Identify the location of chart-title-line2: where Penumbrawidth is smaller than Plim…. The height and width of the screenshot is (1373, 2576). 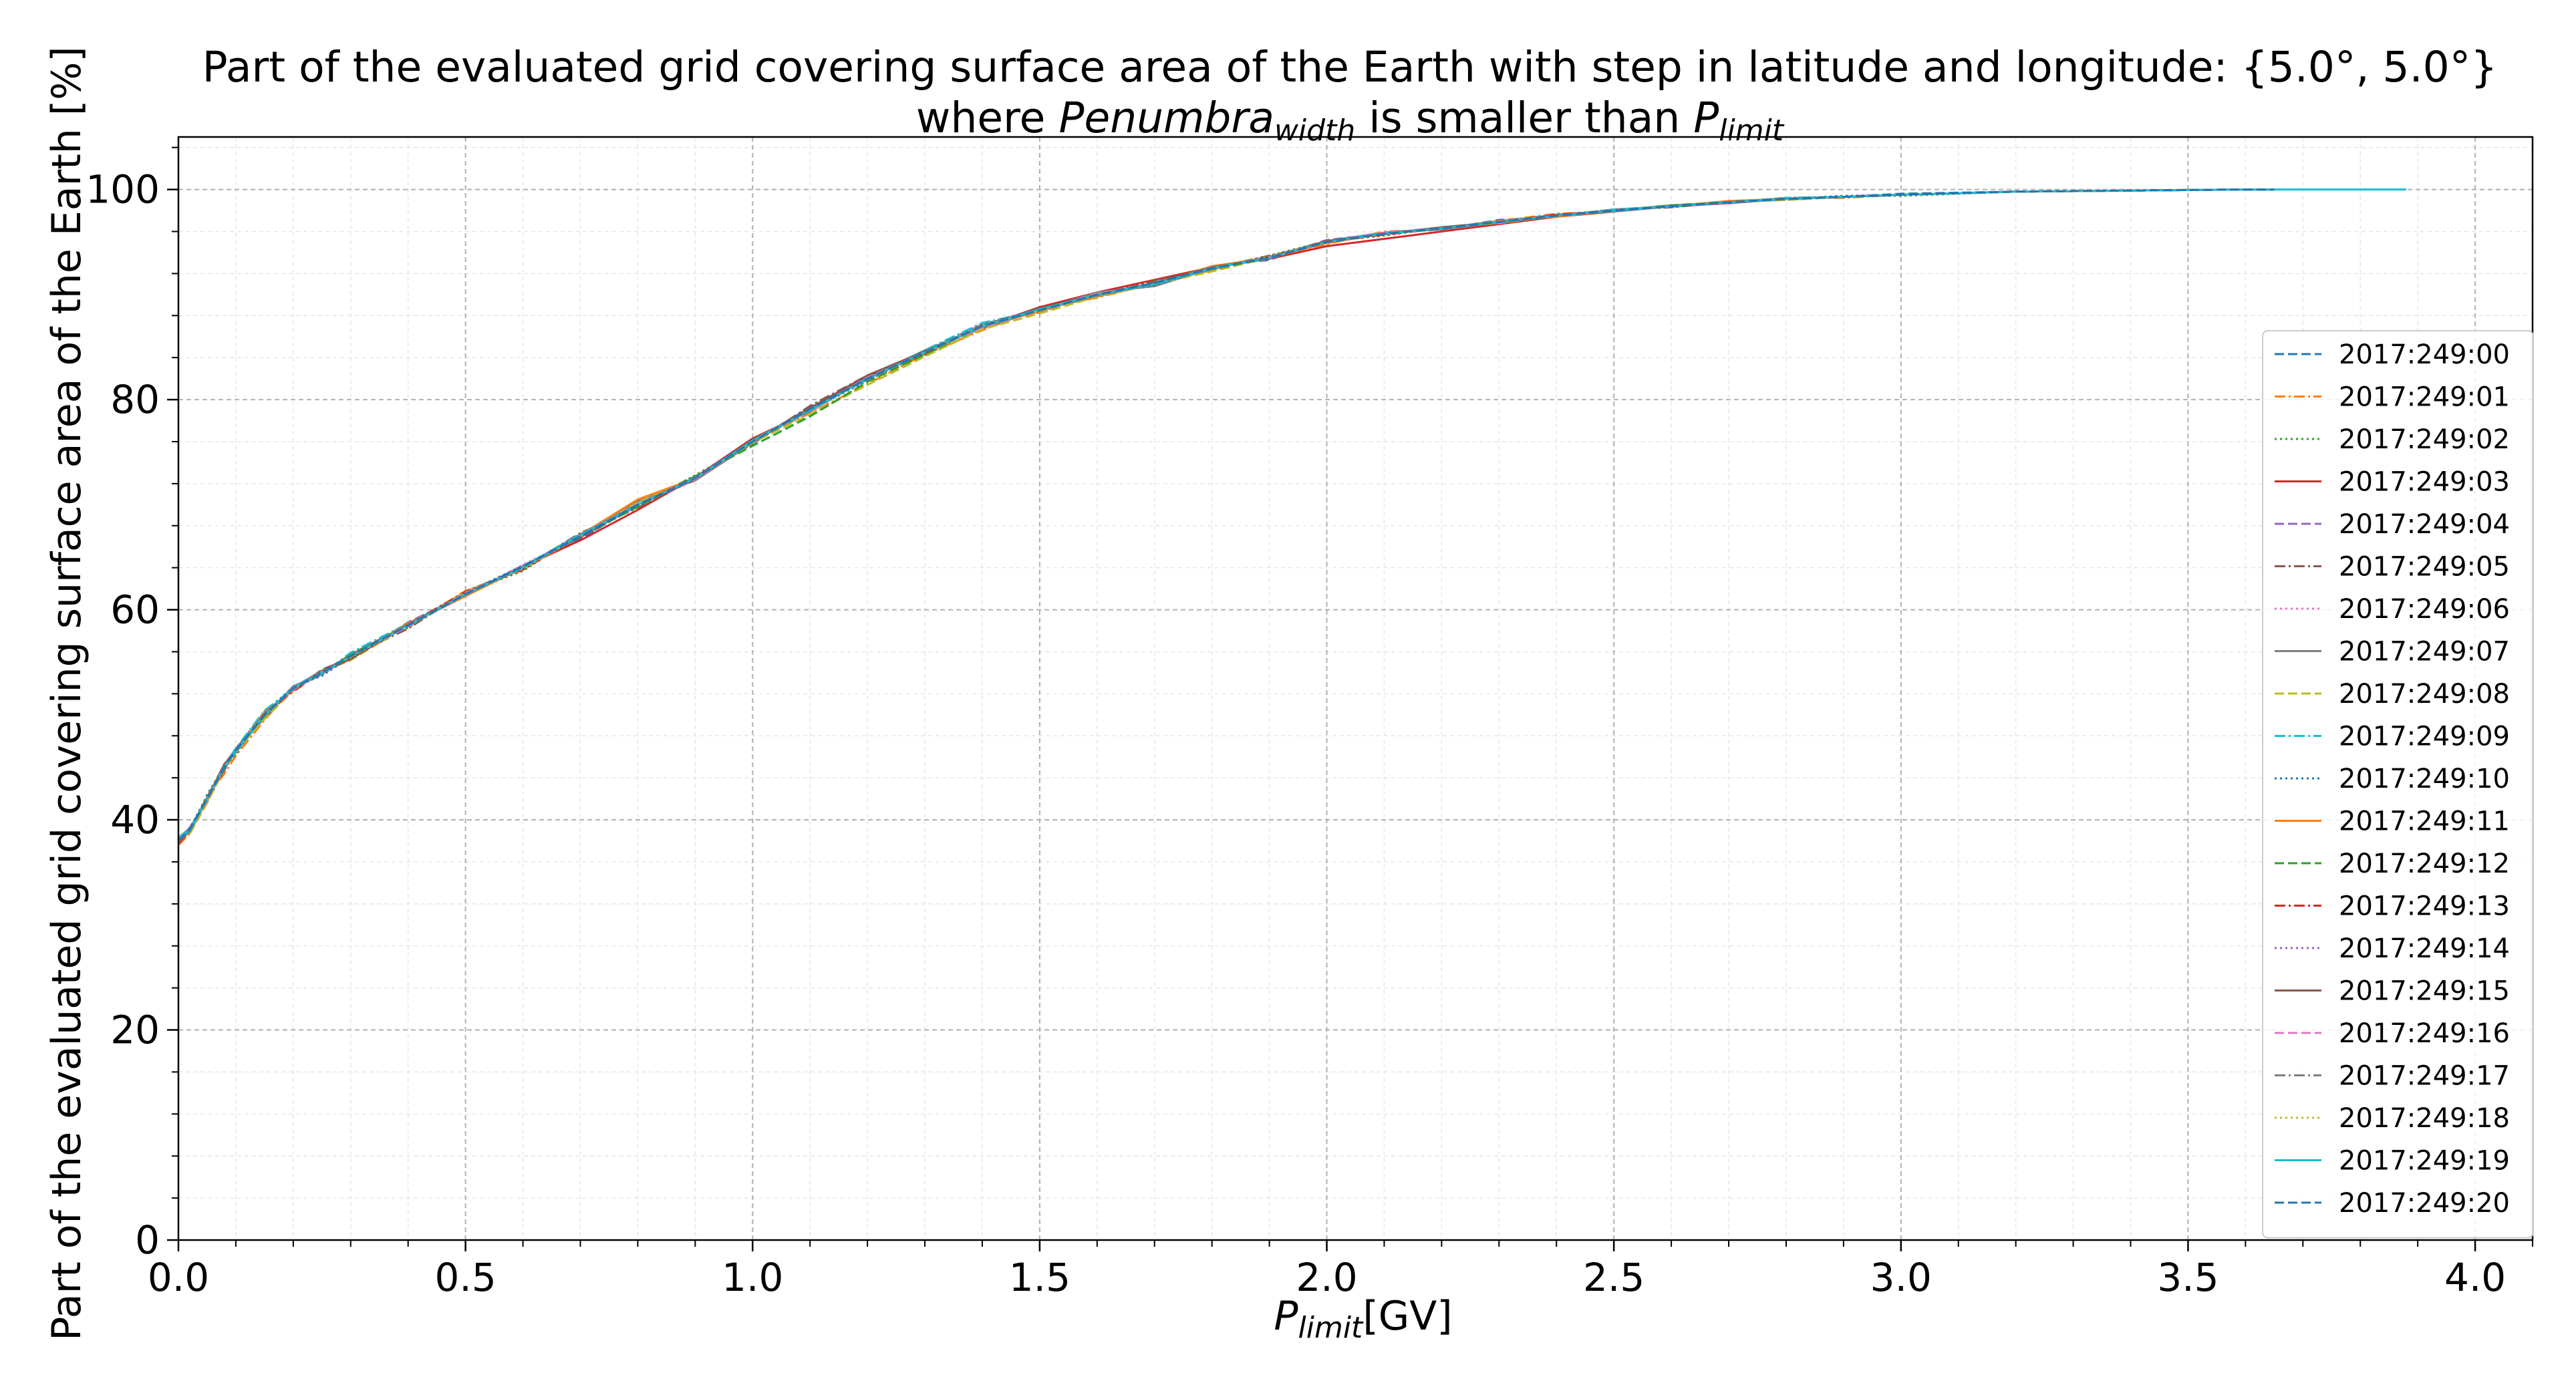
(1350, 121).